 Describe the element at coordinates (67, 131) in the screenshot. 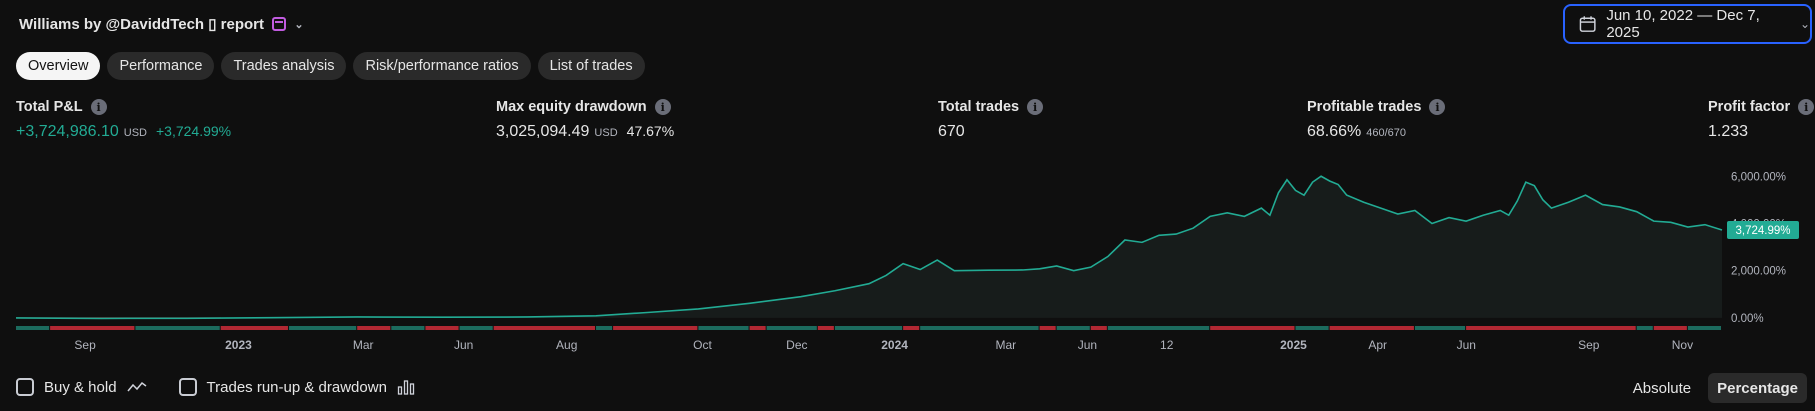

I see `metric-value: +3,724,986.10` at that location.